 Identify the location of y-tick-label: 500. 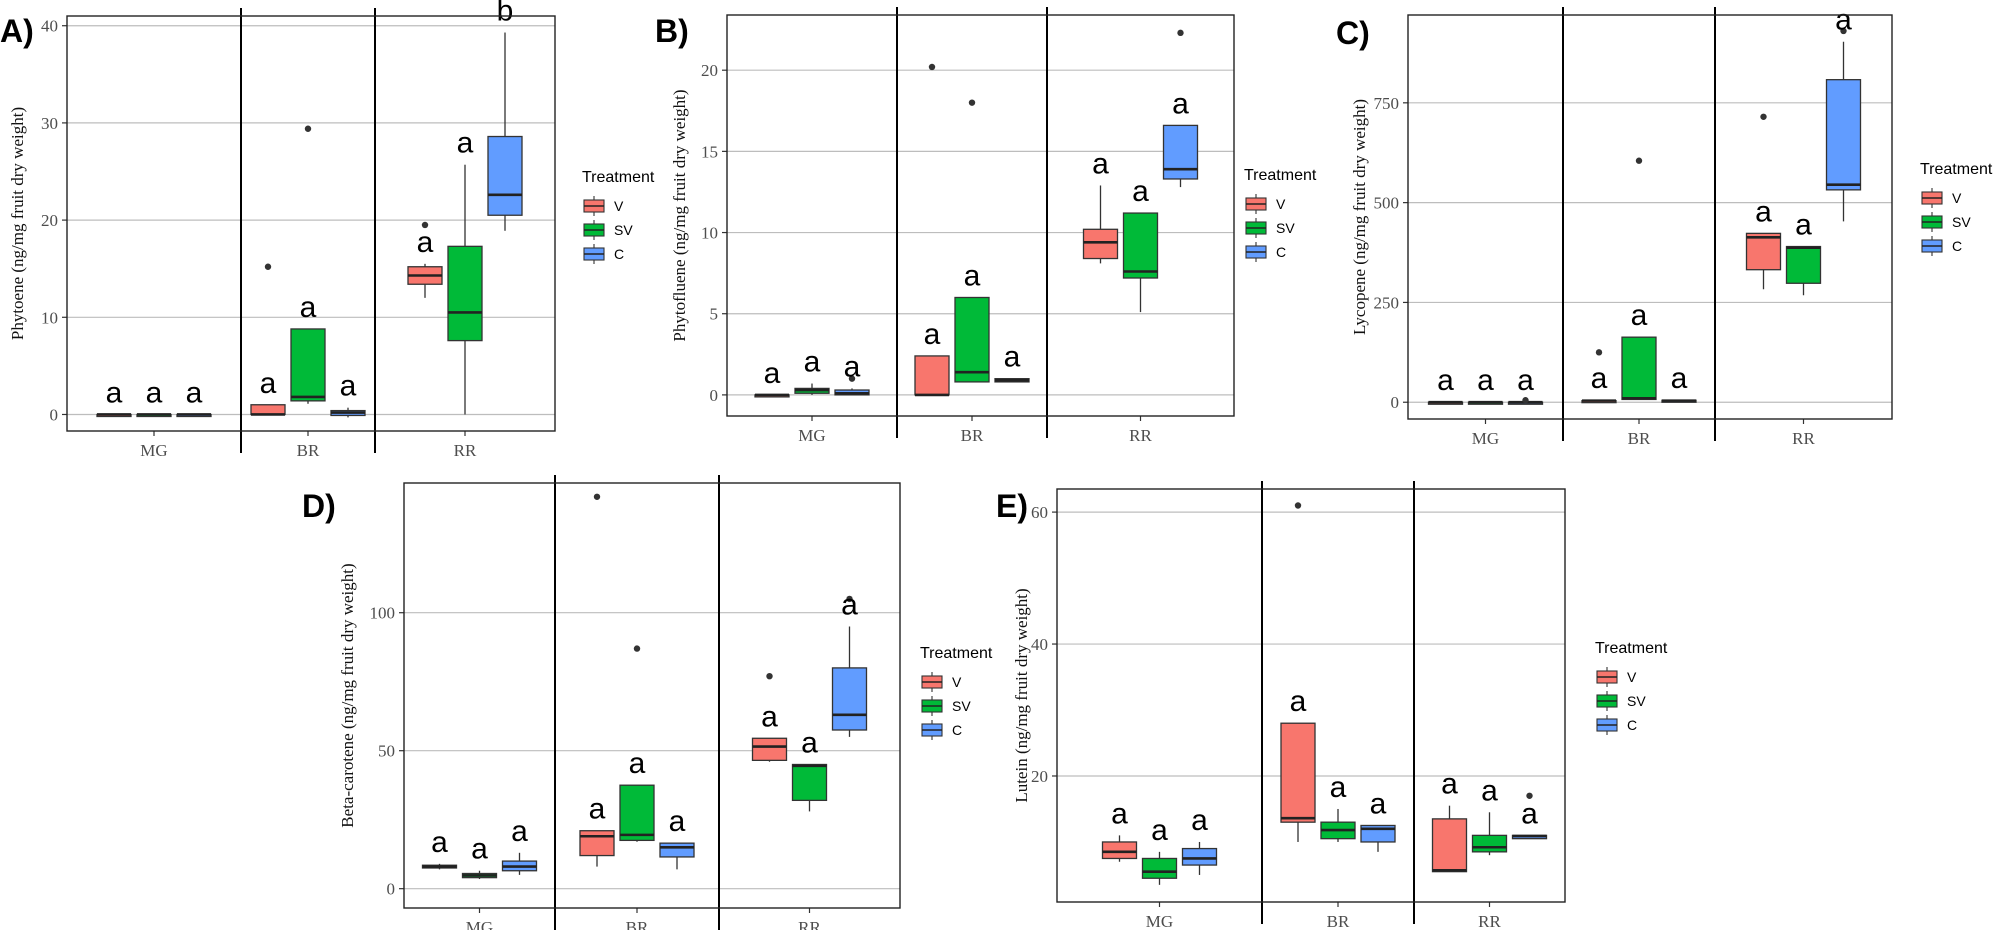
(1387, 203).